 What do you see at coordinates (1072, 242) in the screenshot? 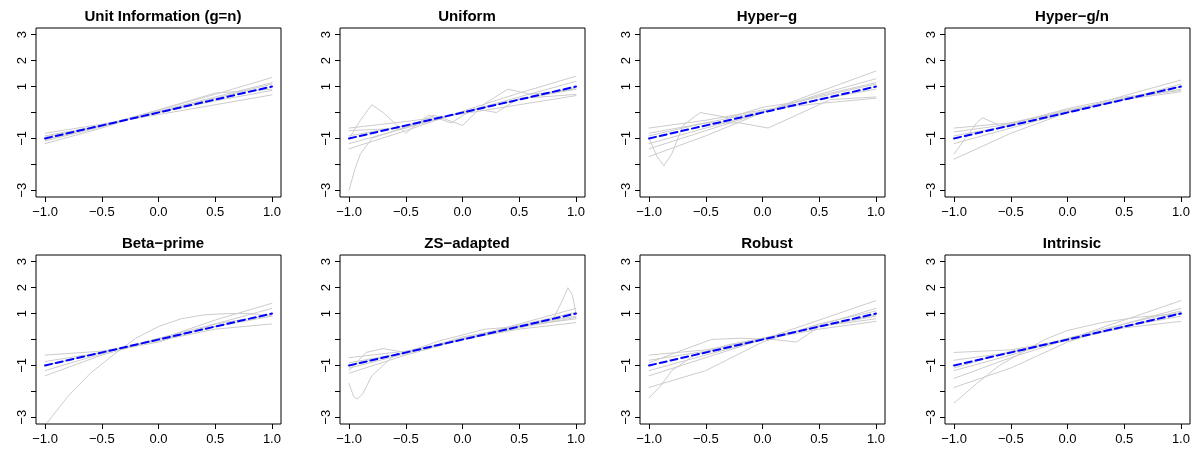
I see `chart-title: Intrinsic` at bounding box center [1072, 242].